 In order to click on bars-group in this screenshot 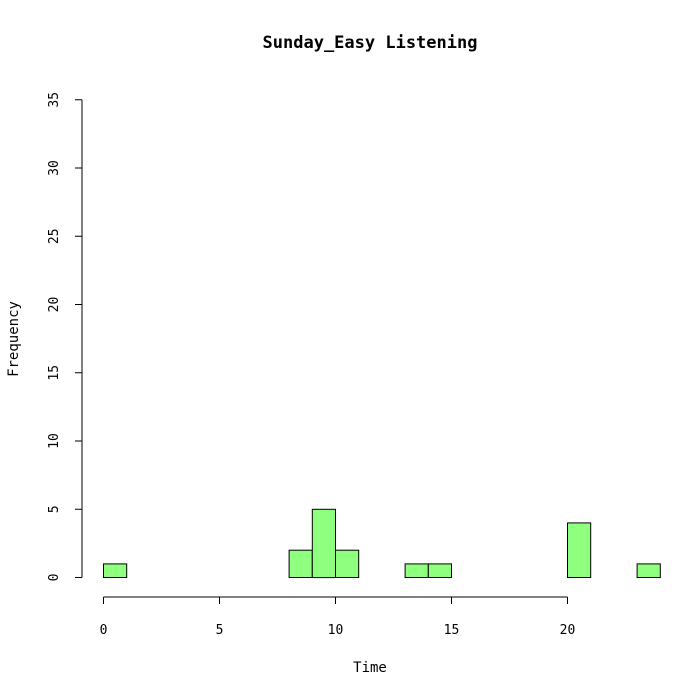, I will do `click(382, 543)`.